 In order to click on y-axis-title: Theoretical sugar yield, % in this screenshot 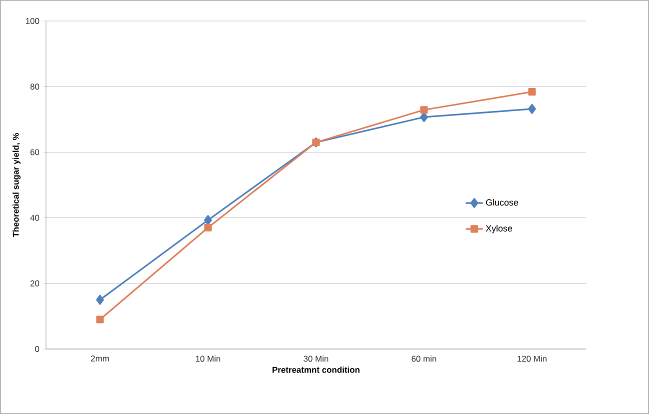, I will do `click(16, 185)`.